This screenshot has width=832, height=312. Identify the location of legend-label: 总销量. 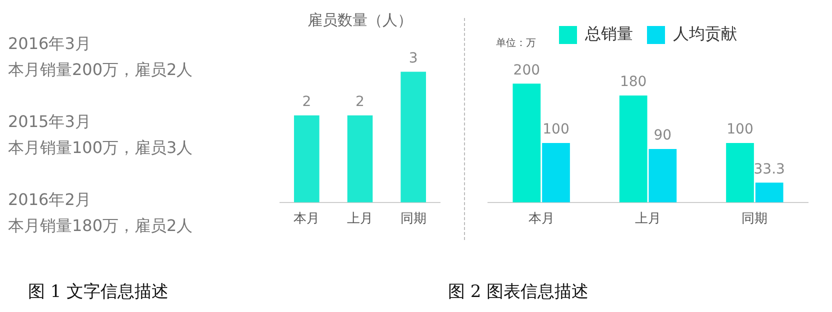
(608, 34).